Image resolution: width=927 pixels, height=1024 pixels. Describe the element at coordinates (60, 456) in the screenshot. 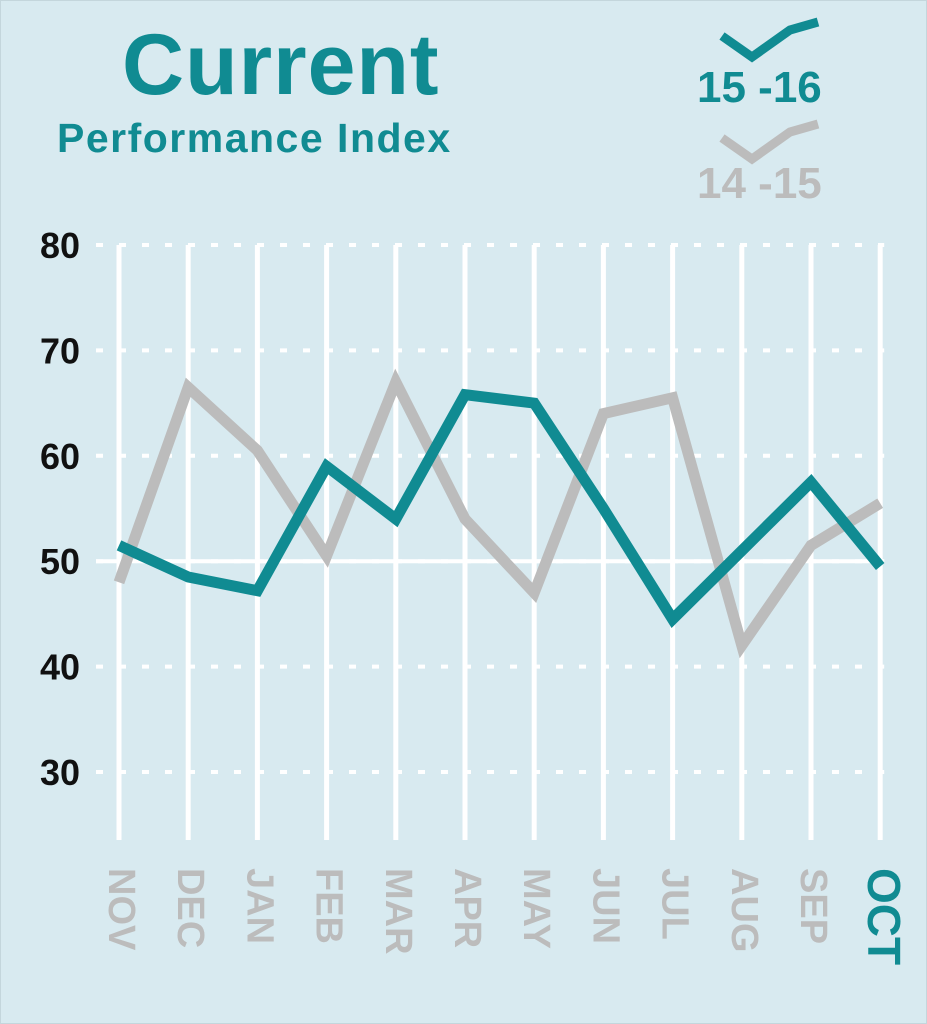

I see `y-tick-label: 60` at that location.